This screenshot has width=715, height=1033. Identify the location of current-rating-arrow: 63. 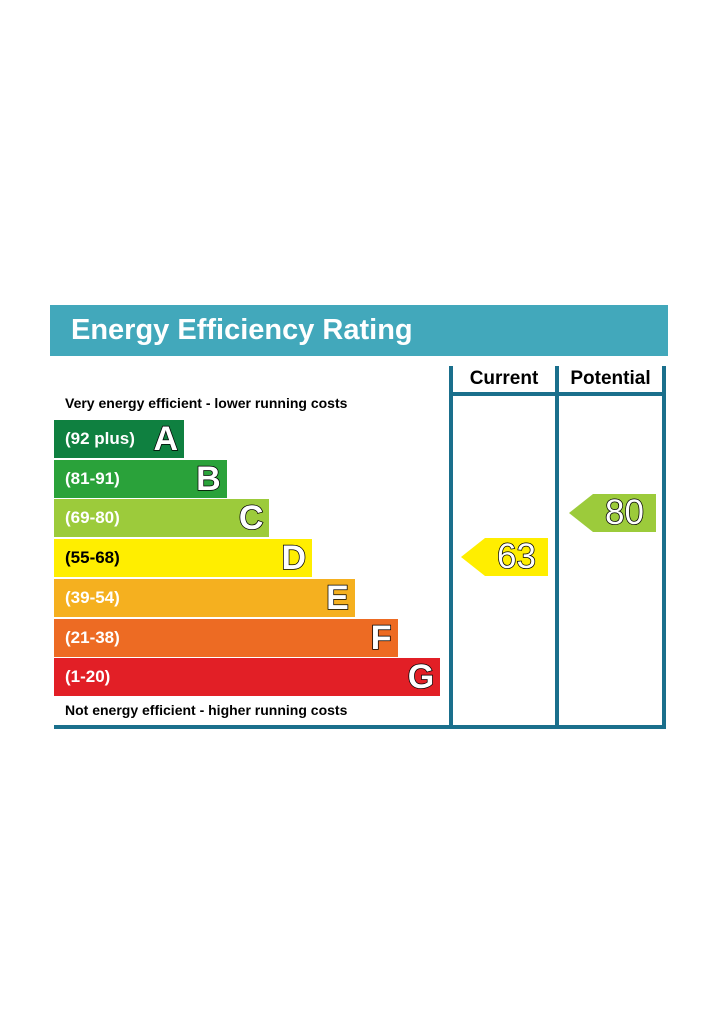
(504, 556).